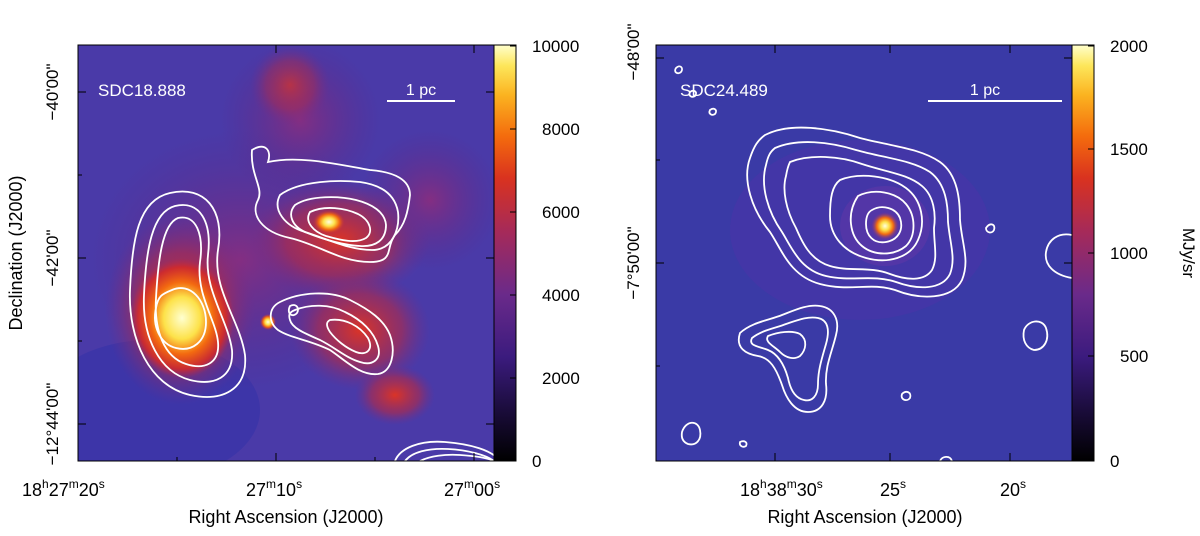  I want to click on panel-label-left: SDC18.888, so click(142, 90).